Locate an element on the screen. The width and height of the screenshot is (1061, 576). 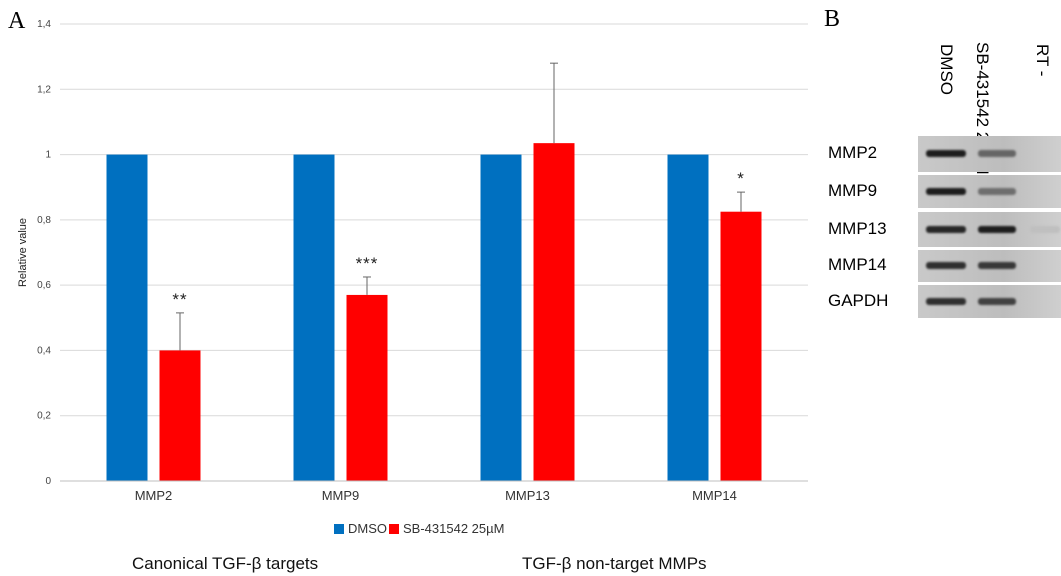
legend-item-dmso: DMSO is located at coordinates (360, 528).